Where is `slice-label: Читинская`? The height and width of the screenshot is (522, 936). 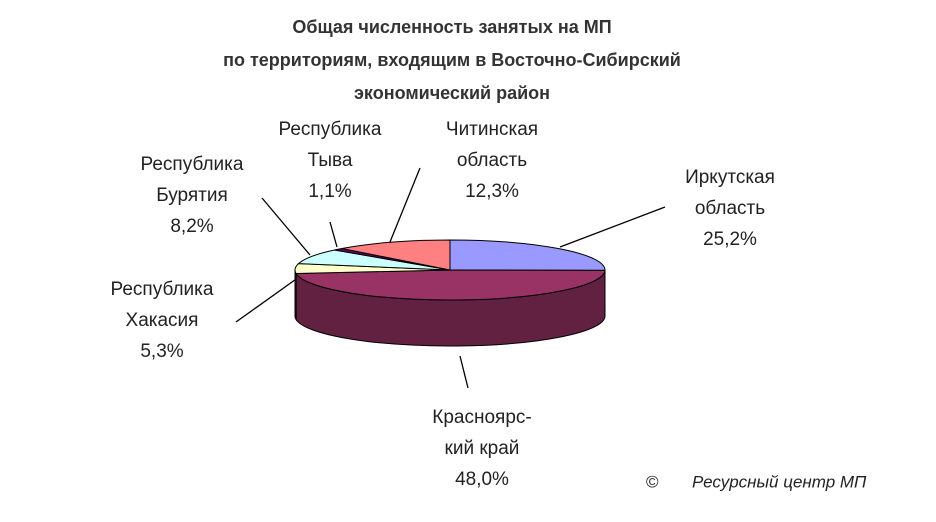 slice-label: Читинская is located at coordinates (492, 129).